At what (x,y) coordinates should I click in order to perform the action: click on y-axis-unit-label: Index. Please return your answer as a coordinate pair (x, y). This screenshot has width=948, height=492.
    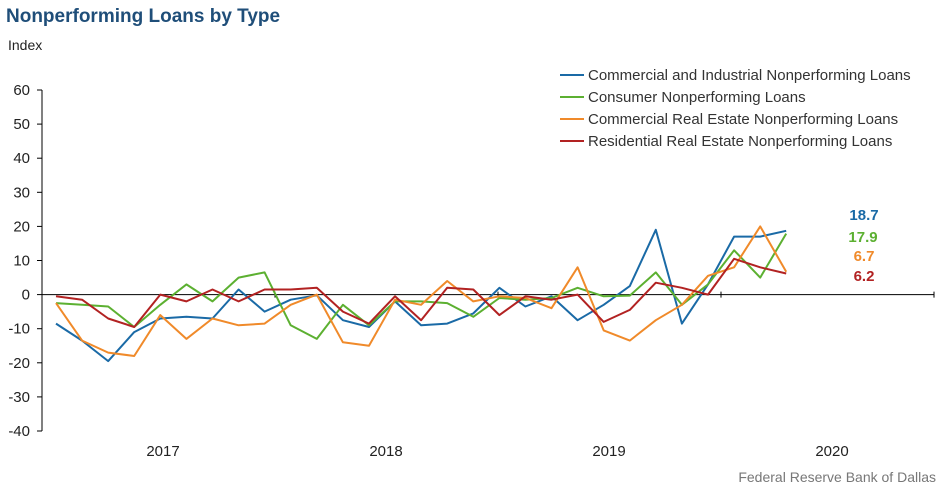
    Looking at the image, I should click on (25, 45).